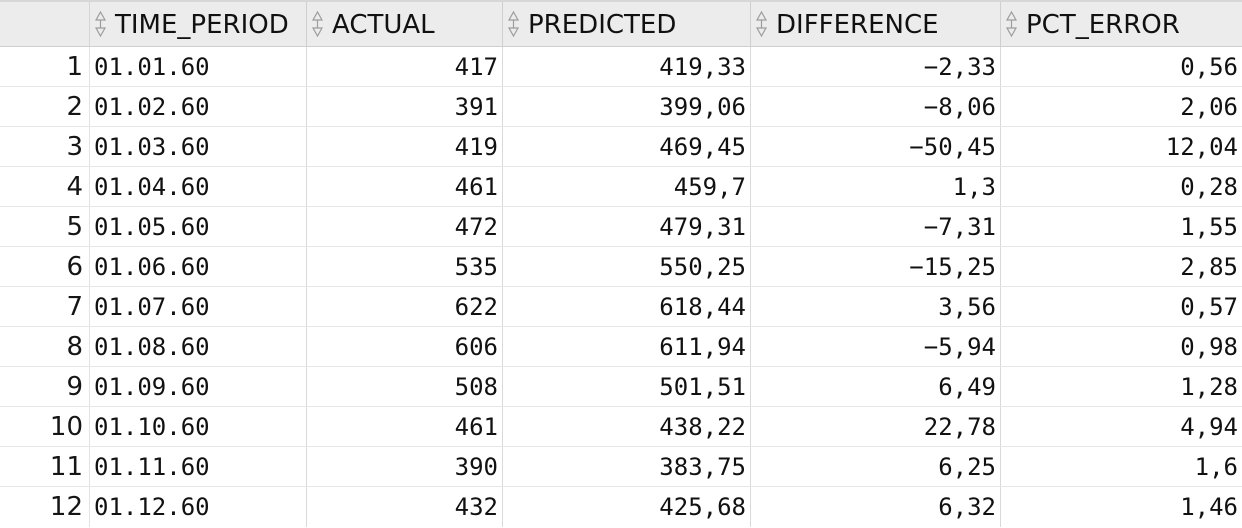  I want to click on table-row: 7 01.07.60 622 618,44 3,56 0,57, so click(621, 307).